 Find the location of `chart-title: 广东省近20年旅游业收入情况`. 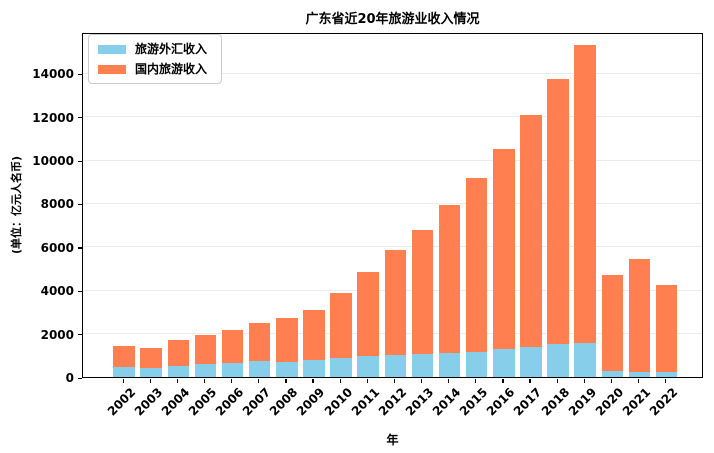

chart-title: 广东省近20年旅游业收入情况 is located at coordinates (392, 19).